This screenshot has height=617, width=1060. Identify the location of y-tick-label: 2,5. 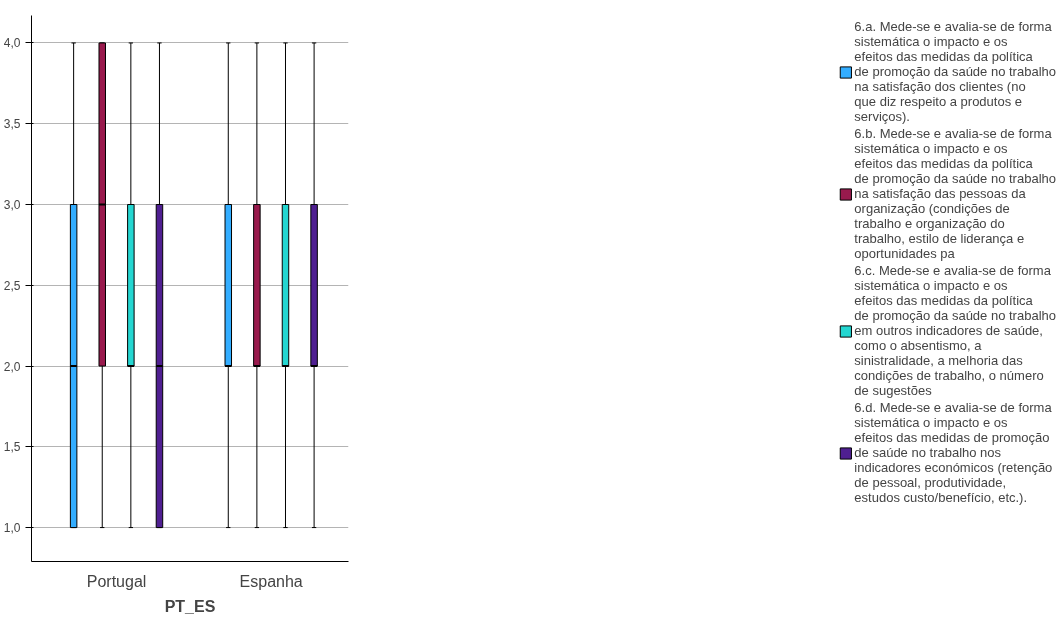
(12, 285).